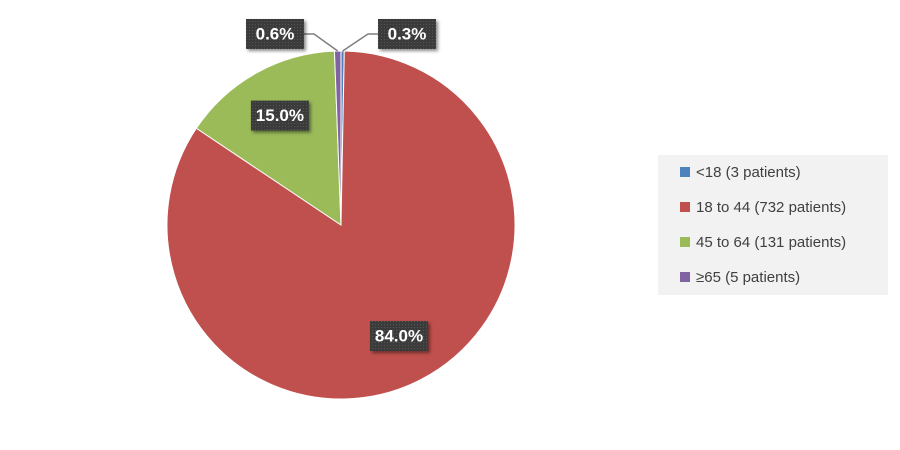 The height and width of the screenshot is (450, 900). I want to click on pie-slice, so click(268, 138).